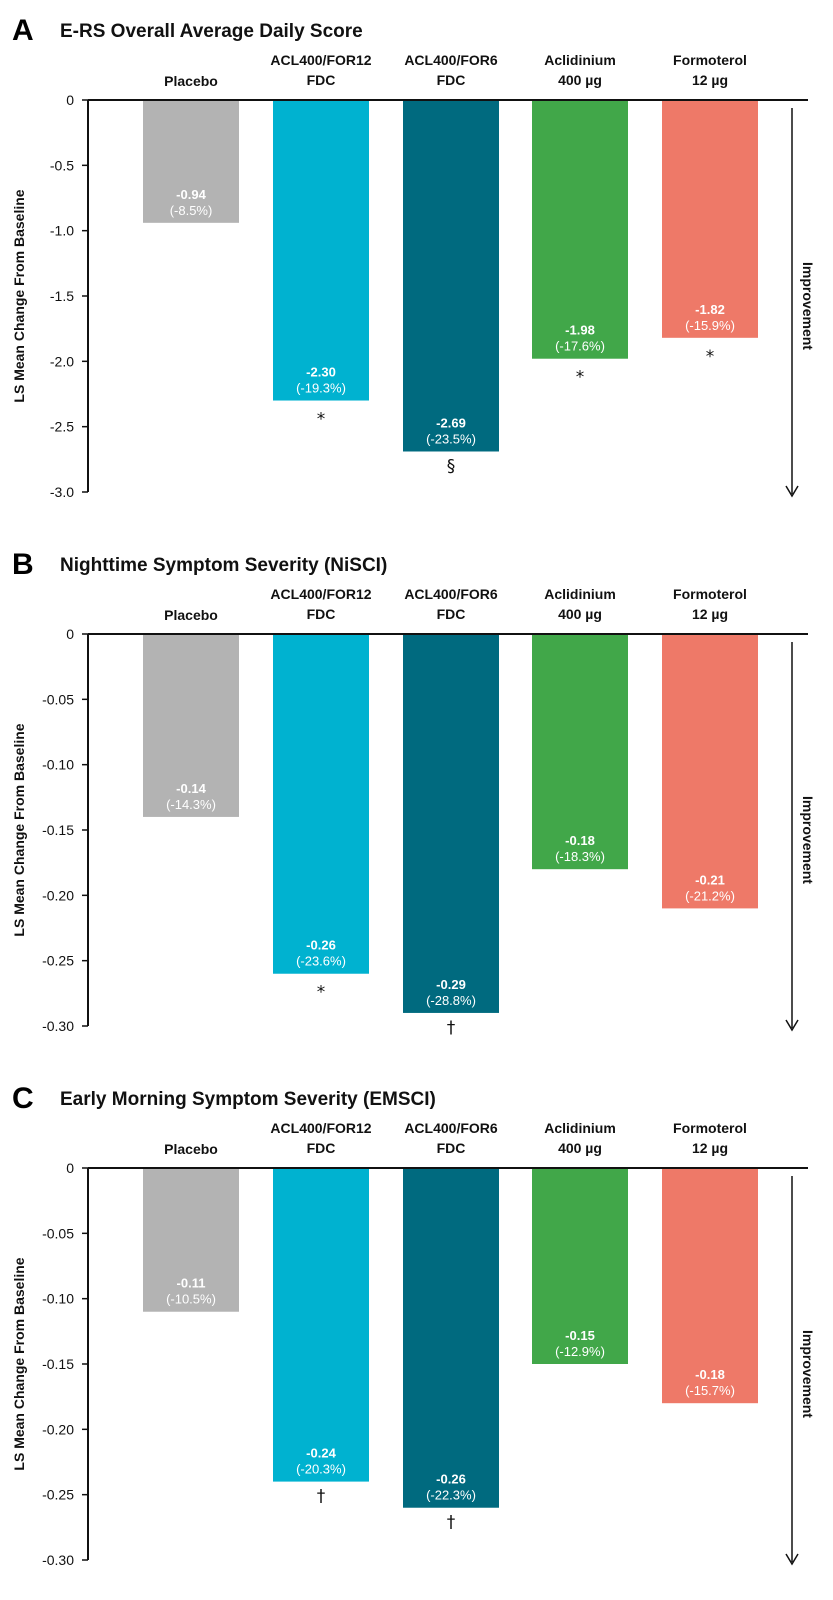  What do you see at coordinates (58, 1364) in the screenshot?
I see `y-tick-label: -0.15` at bounding box center [58, 1364].